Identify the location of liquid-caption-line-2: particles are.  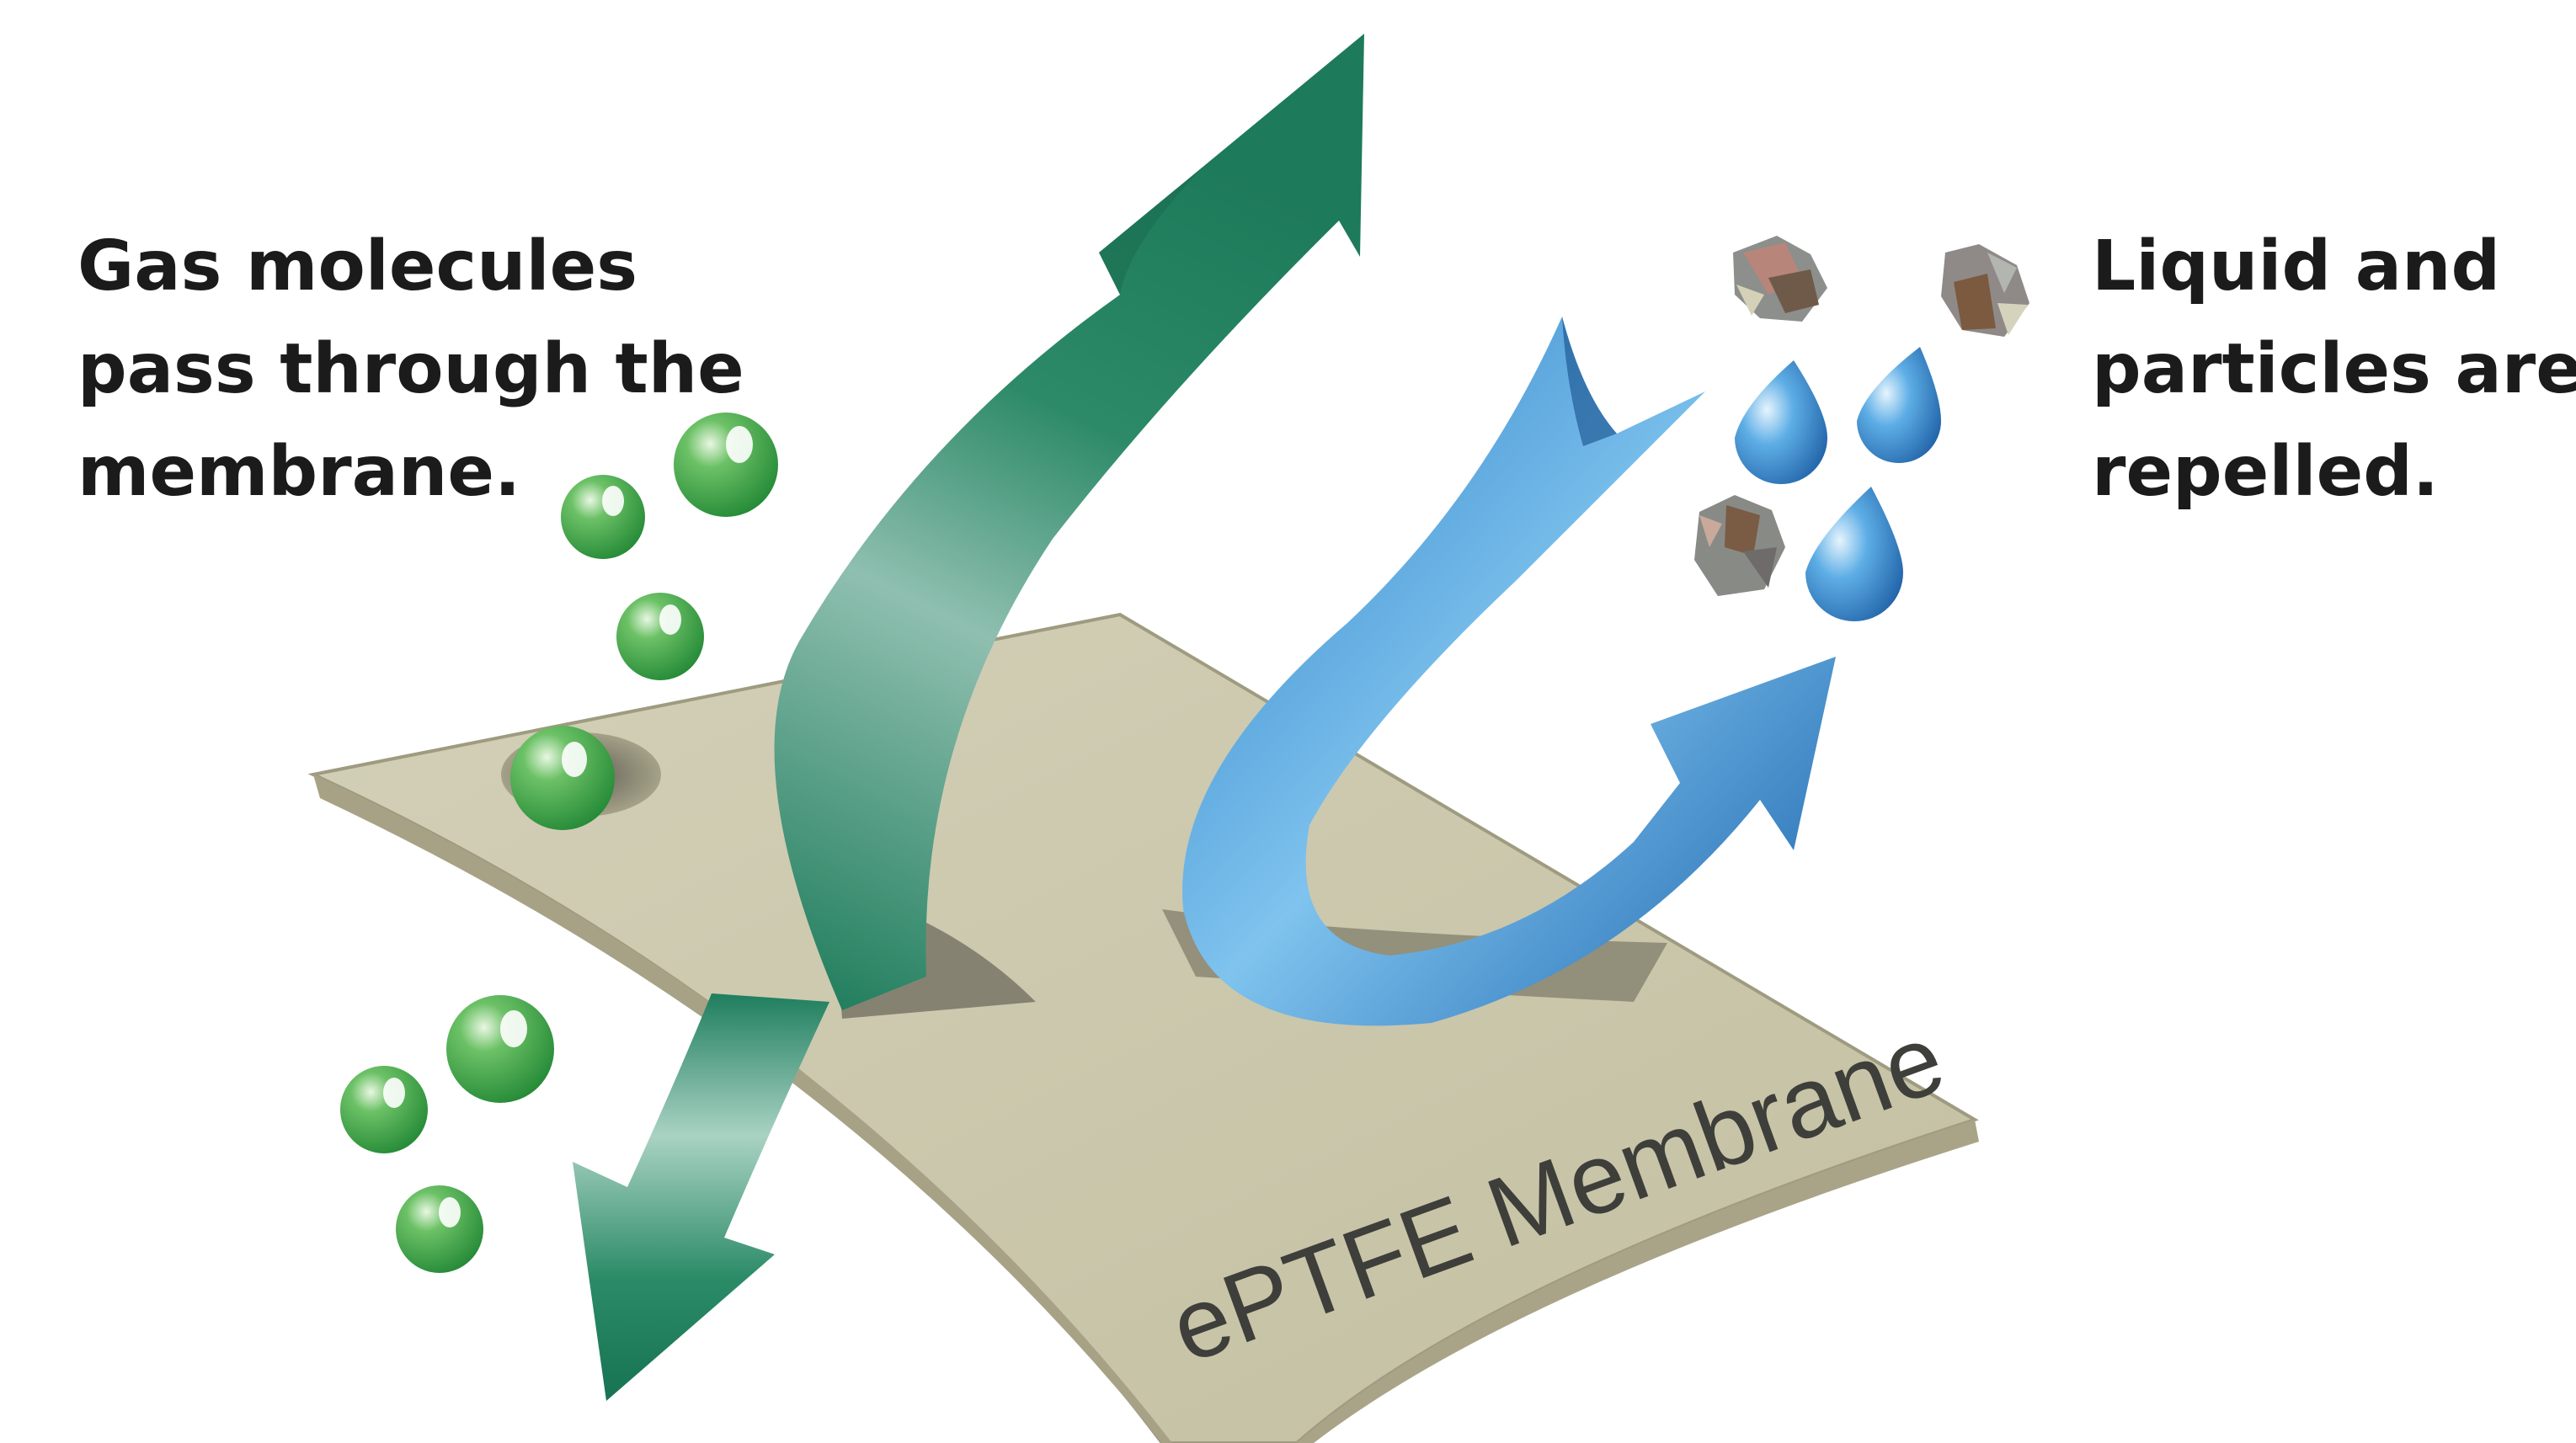
(2334, 369).